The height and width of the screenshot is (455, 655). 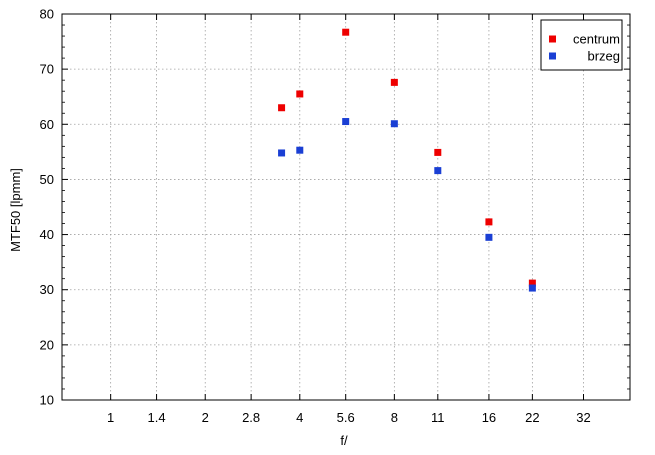 What do you see at coordinates (344, 440) in the screenshot?
I see `x-axis-label: f/` at bounding box center [344, 440].